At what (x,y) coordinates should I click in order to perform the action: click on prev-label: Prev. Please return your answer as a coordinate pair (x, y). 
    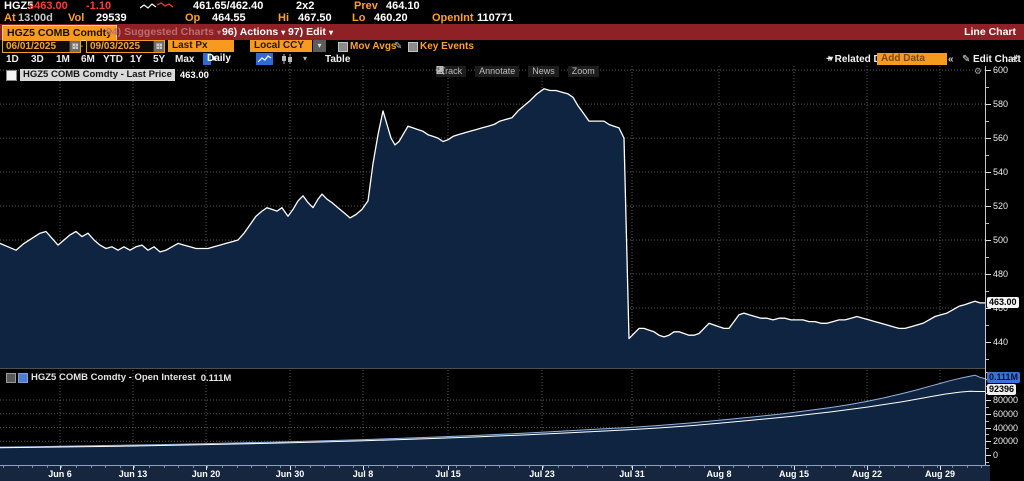
    Looking at the image, I should click on (366, 6).